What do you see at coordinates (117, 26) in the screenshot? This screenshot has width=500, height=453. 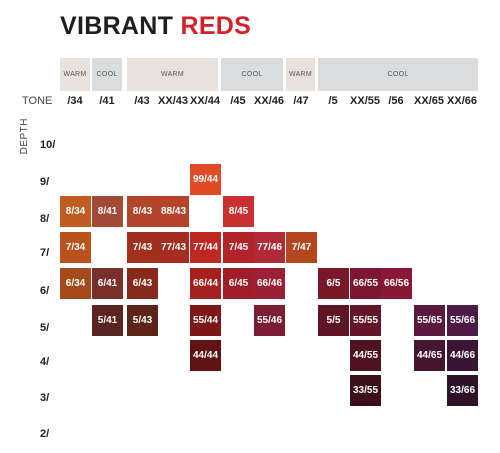 I see `title-vibrant: VIBRANT` at bounding box center [117, 26].